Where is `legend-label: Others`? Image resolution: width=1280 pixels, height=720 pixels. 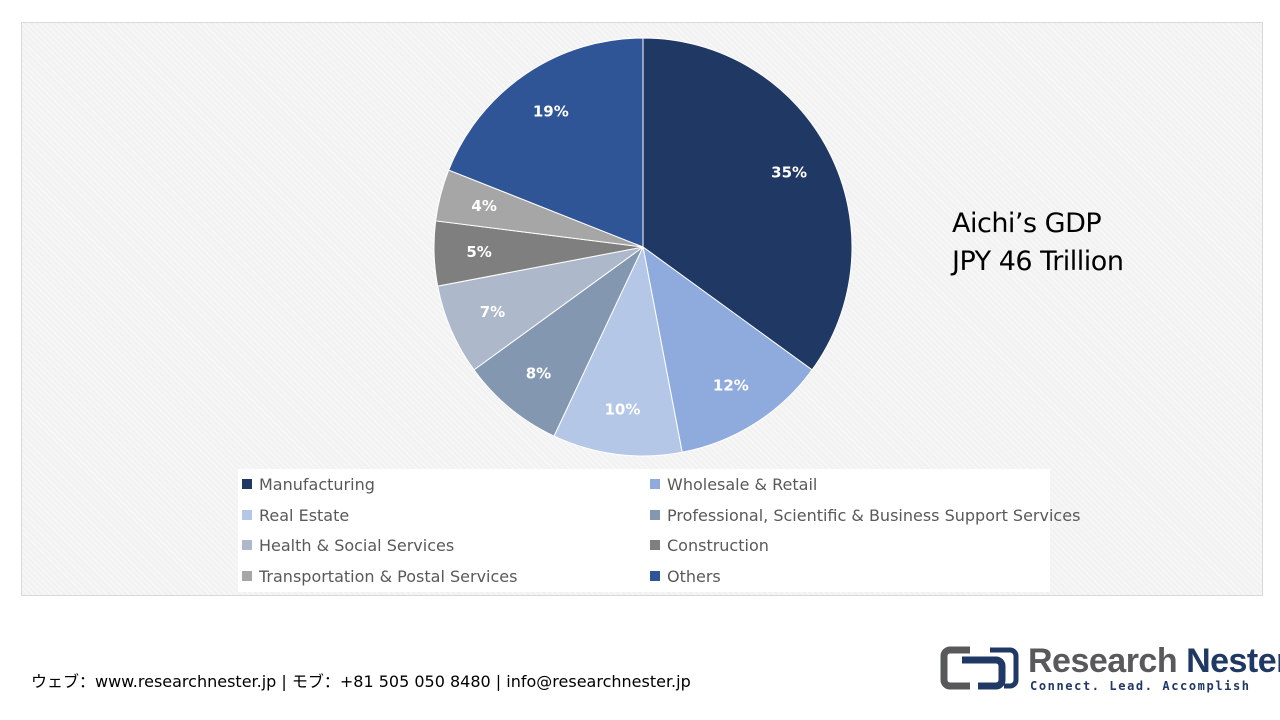 legend-label: Others is located at coordinates (694, 576).